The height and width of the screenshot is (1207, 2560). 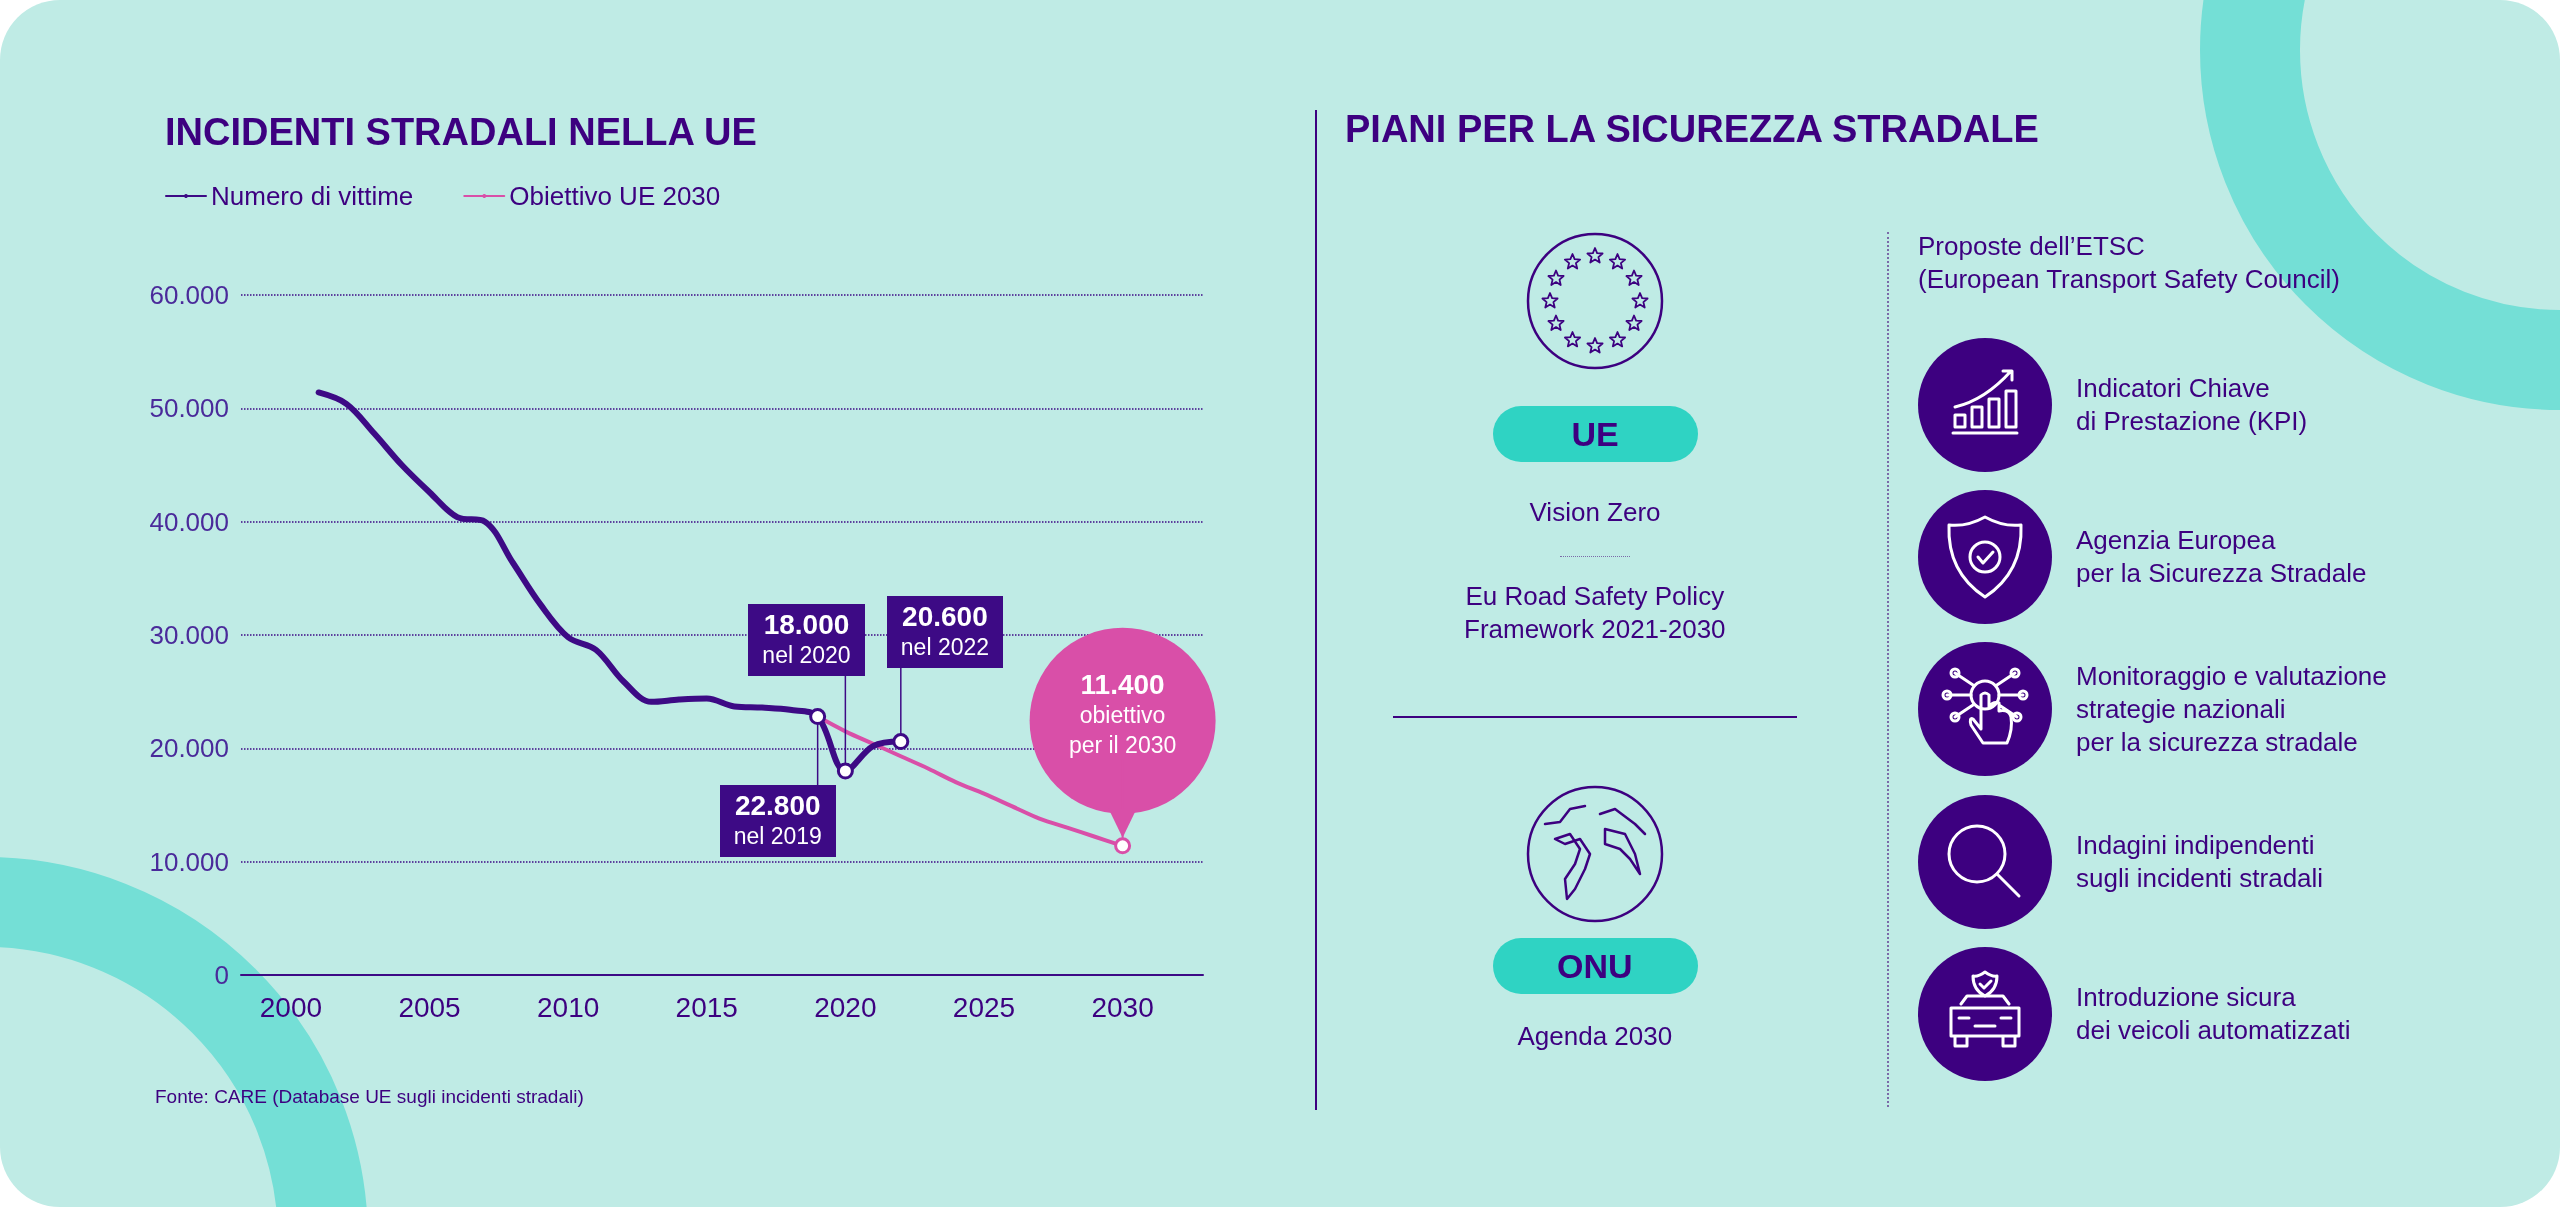 I want to click on x-tick-label: 2015, so click(x=706, y=1007).